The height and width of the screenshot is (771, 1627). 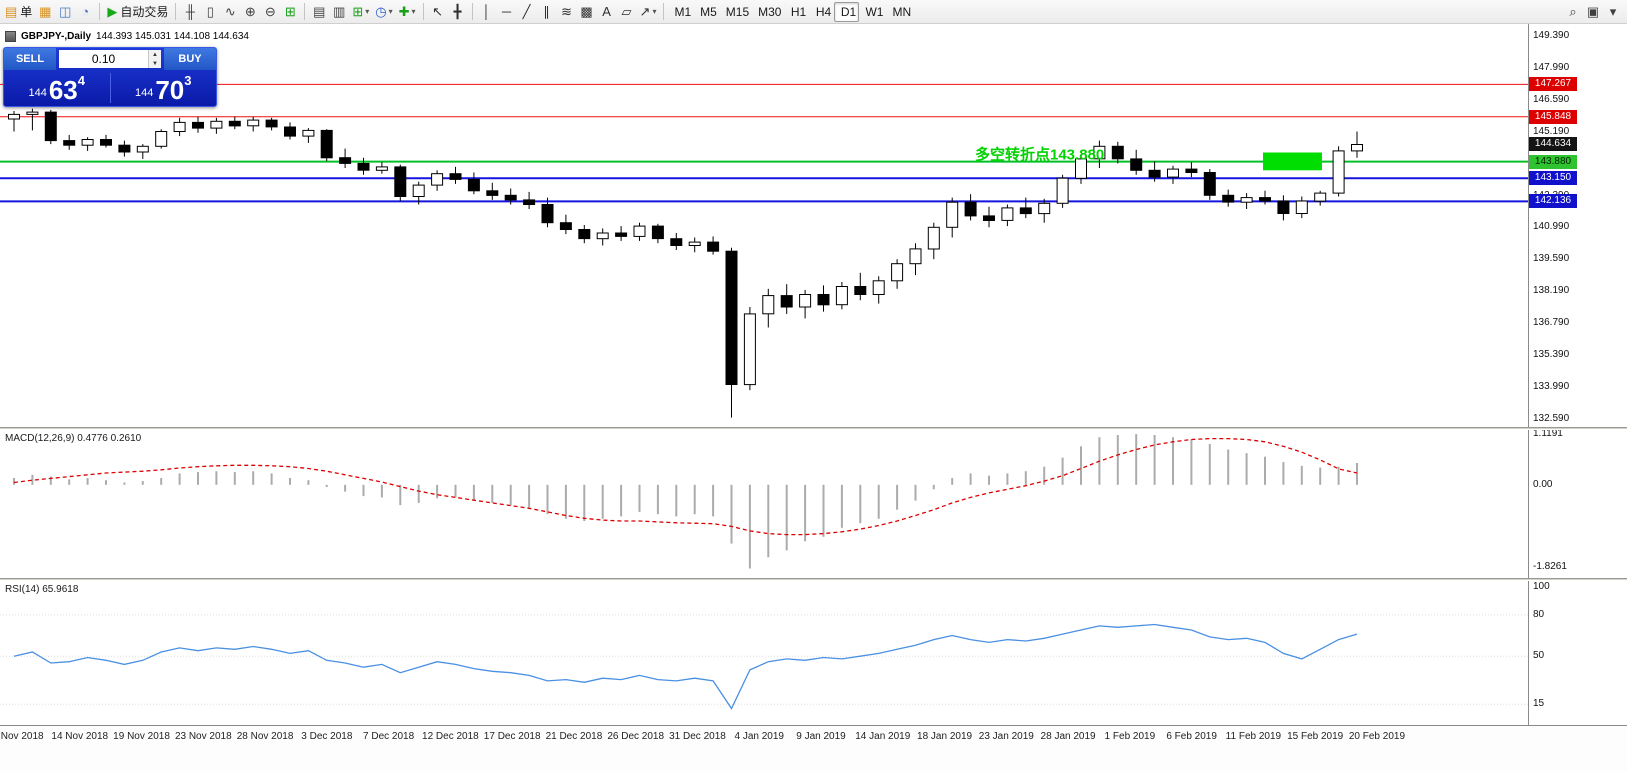 I want to click on time-axis-label: 26 Dec 2018, so click(x=636, y=736).